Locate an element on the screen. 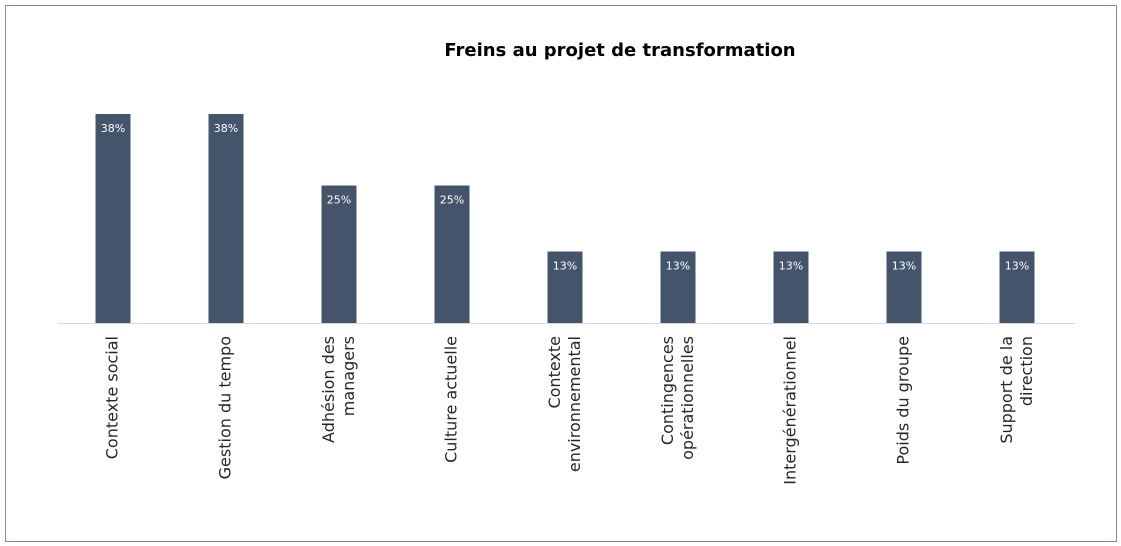 The image size is (1121, 546). x-tick-label: Adhésion desmanagers is located at coordinates (338, 389).